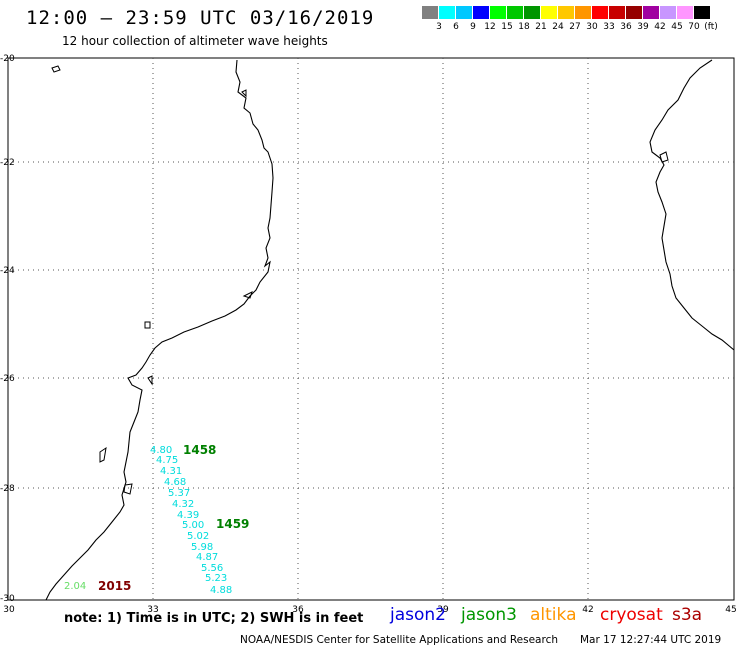 The height and width of the screenshot is (650, 740). Describe the element at coordinates (730, 610) in the screenshot. I see `lon-label: 45` at that location.